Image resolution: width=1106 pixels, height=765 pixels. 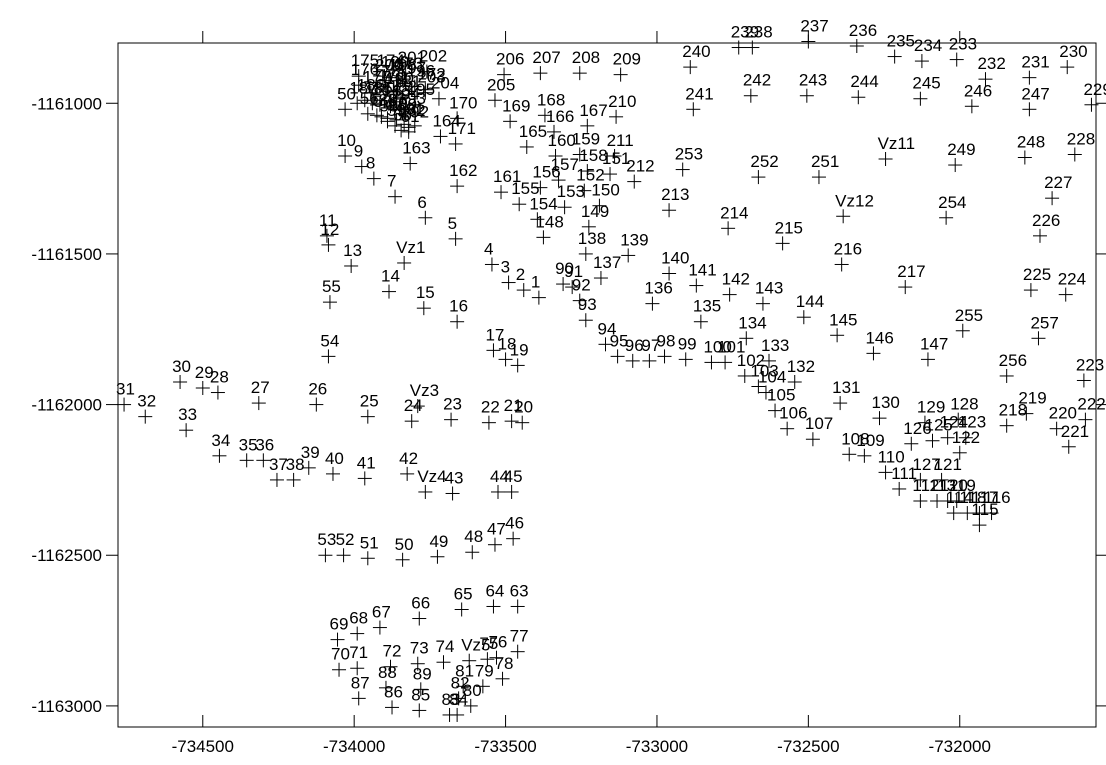 I want to click on data-point: 155, so click(x=525, y=195).